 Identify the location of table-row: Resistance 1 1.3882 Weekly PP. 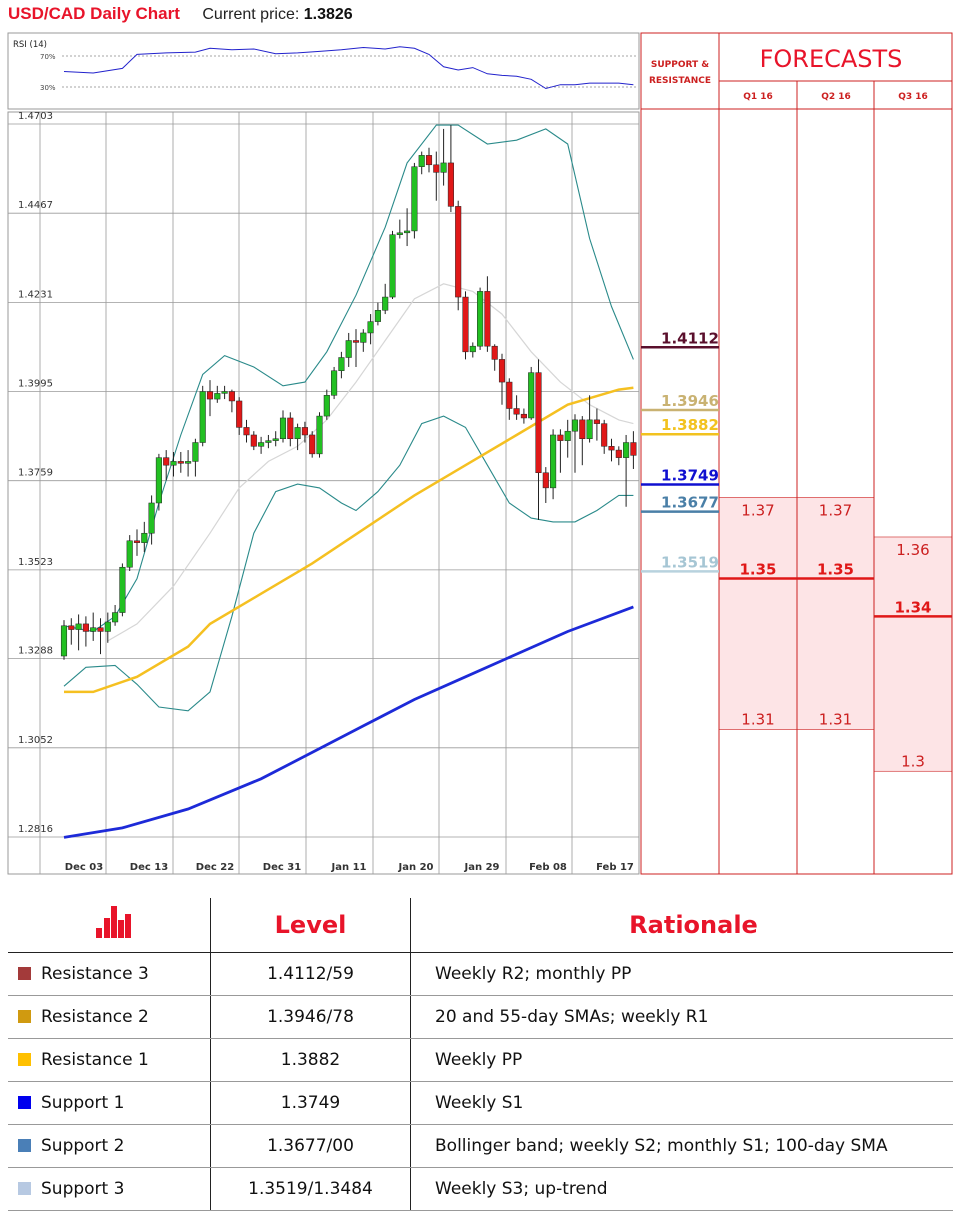
(480, 1060).